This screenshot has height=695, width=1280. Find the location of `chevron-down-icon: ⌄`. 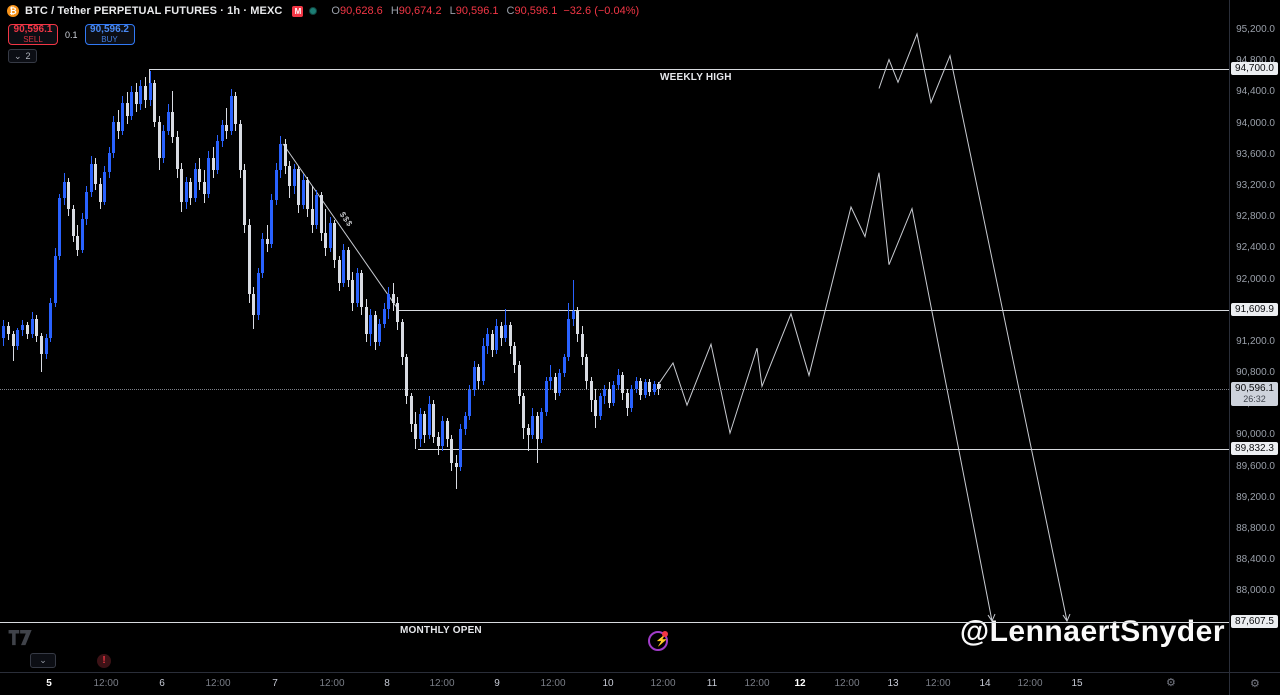

chevron-down-icon: ⌄ is located at coordinates (18, 55).